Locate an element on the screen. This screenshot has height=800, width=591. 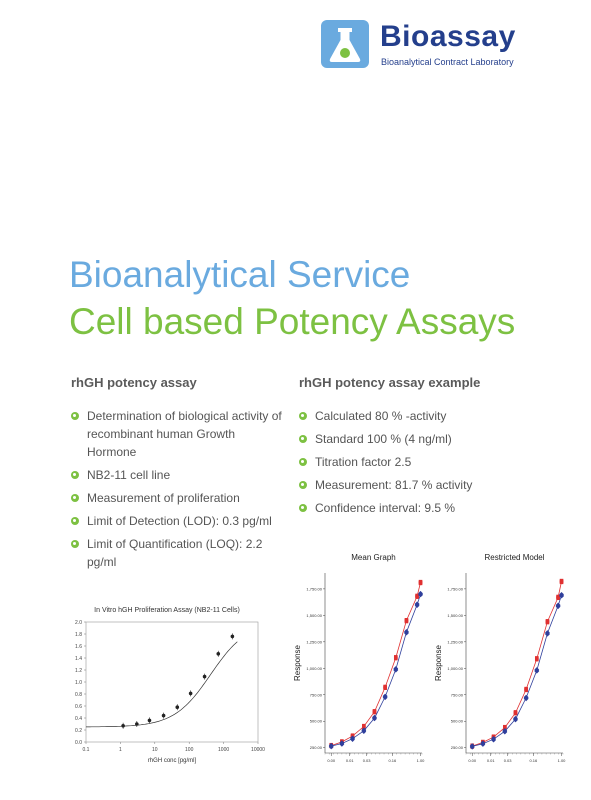
x-tick-label: 0.1 is located at coordinates (86, 750).